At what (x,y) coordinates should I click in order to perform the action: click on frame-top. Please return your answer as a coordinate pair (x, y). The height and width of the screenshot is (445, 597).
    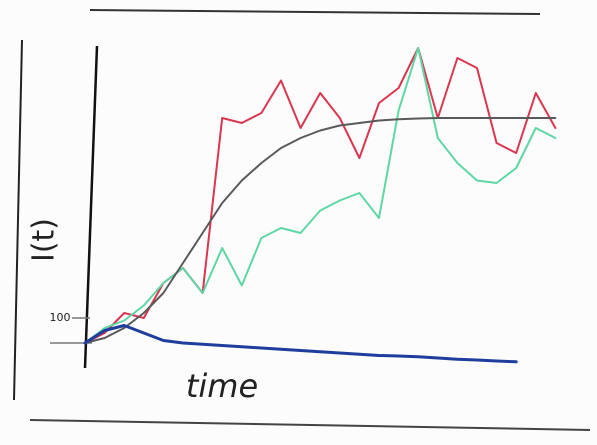
    Looking at the image, I should click on (315, 12).